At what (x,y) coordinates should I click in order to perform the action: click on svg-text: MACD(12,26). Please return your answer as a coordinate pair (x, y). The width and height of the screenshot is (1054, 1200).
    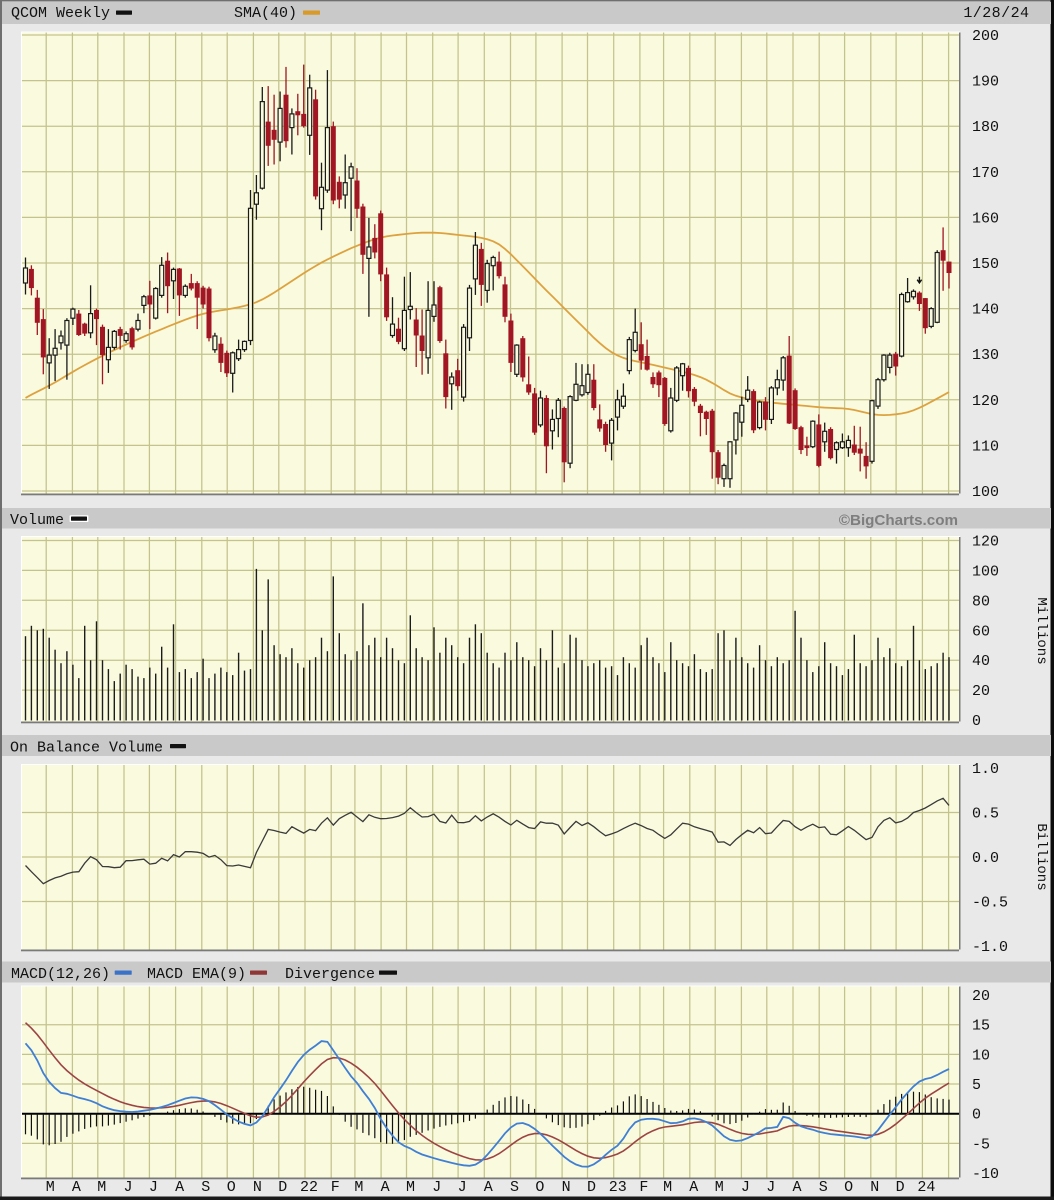
    Looking at the image, I should click on (60, 974).